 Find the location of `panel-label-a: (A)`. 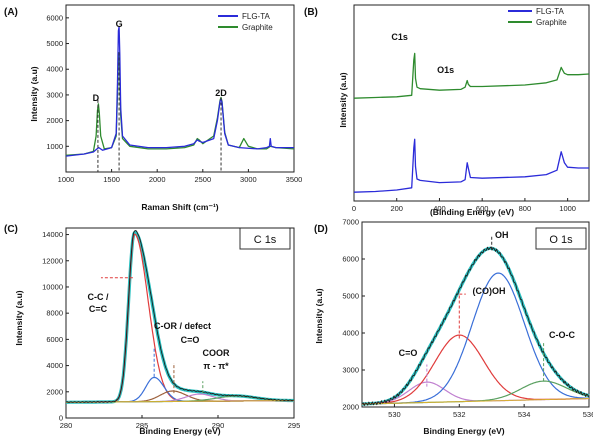

panel-label-a: (A) is located at coordinates (11, 12).